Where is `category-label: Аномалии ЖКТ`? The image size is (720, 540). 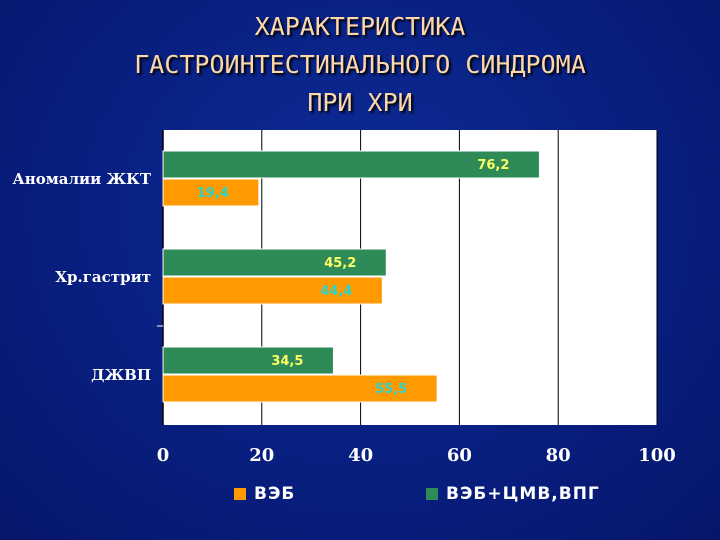
category-label: Аномалии ЖКТ is located at coordinates (82, 179).